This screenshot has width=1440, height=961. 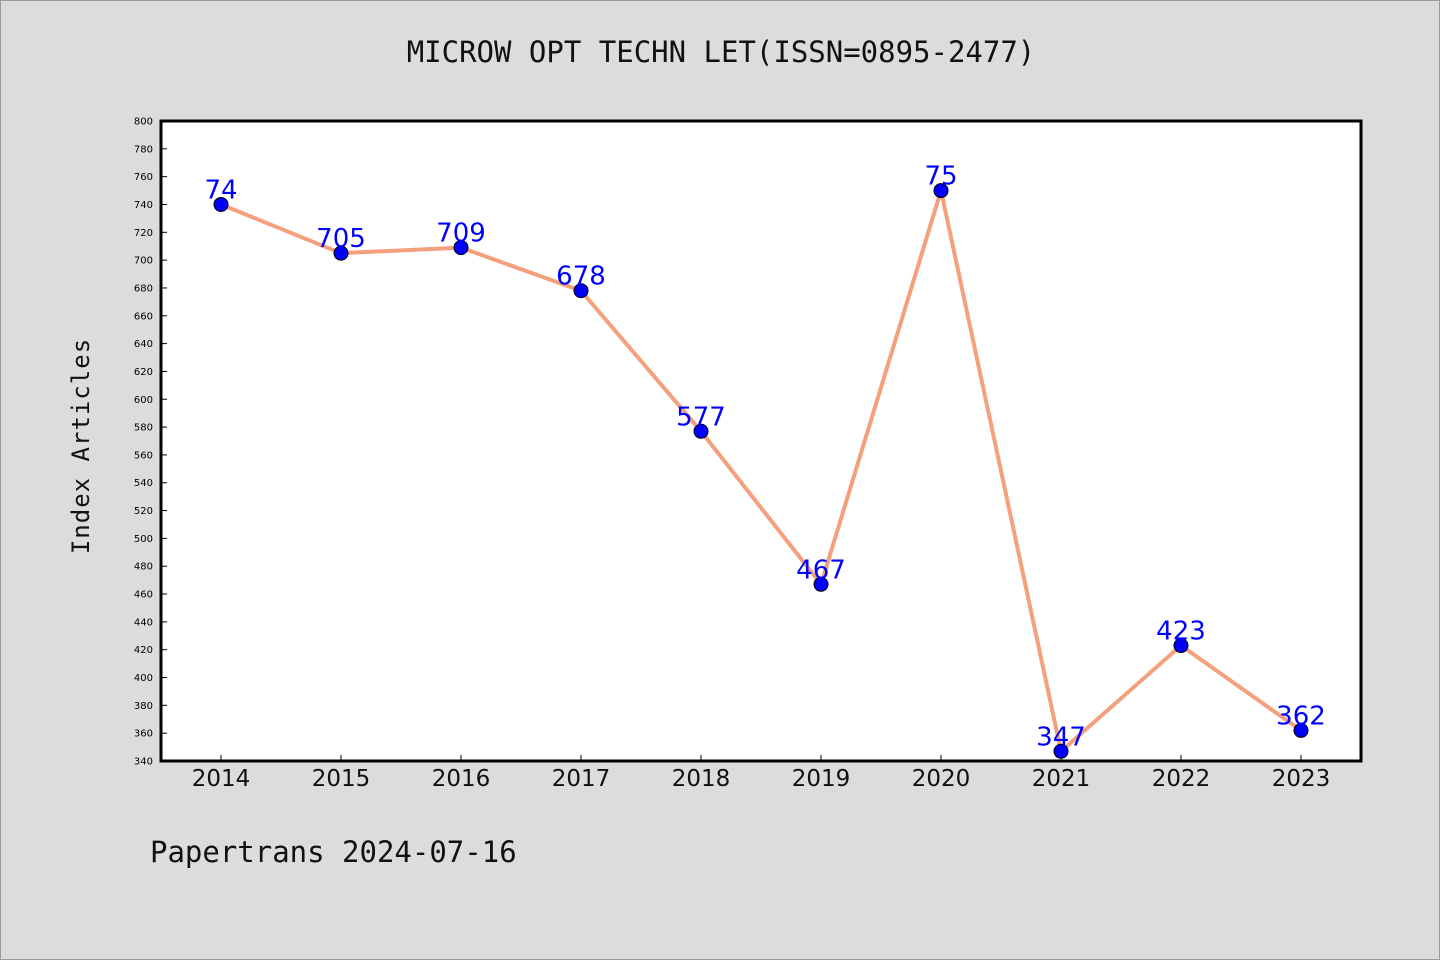 I want to click on data-label: 577, so click(x=701, y=417).